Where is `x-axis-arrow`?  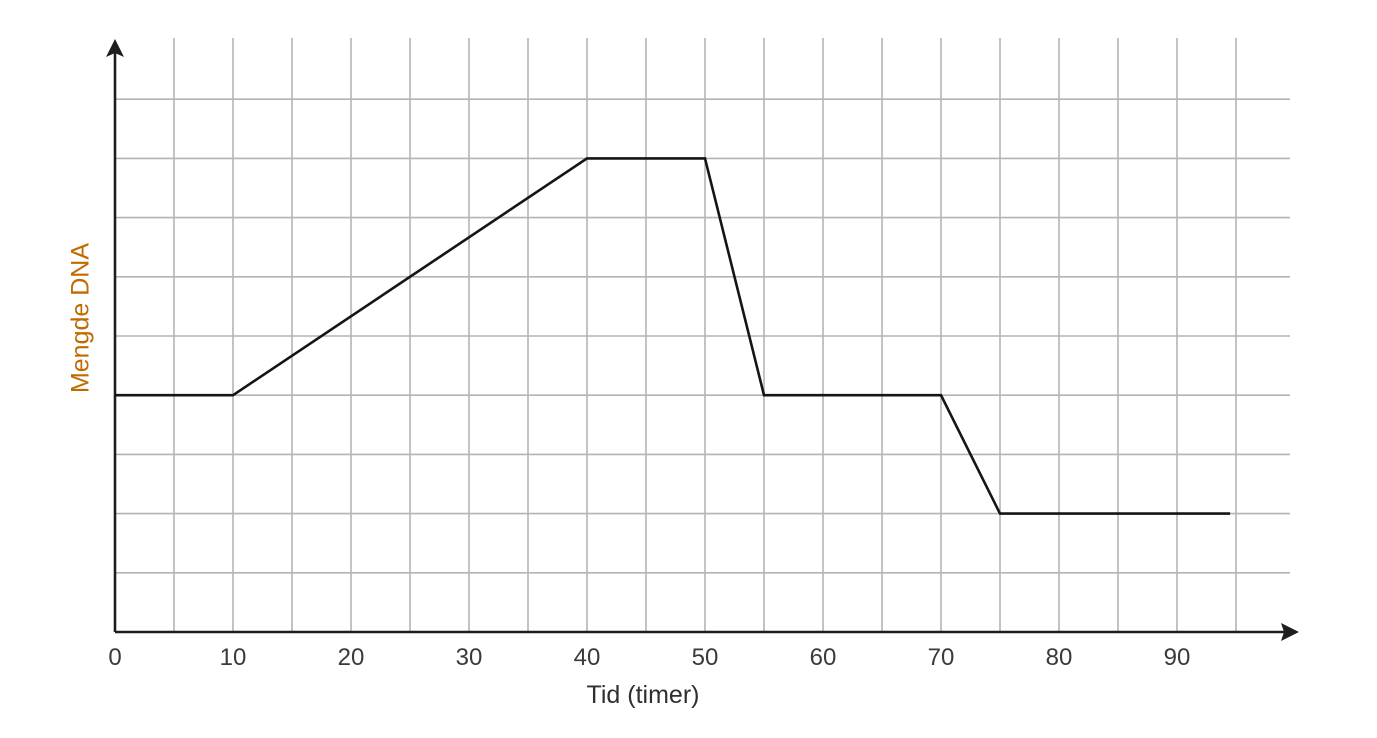
x-axis-arrow is located at coordinates (1290, 632).